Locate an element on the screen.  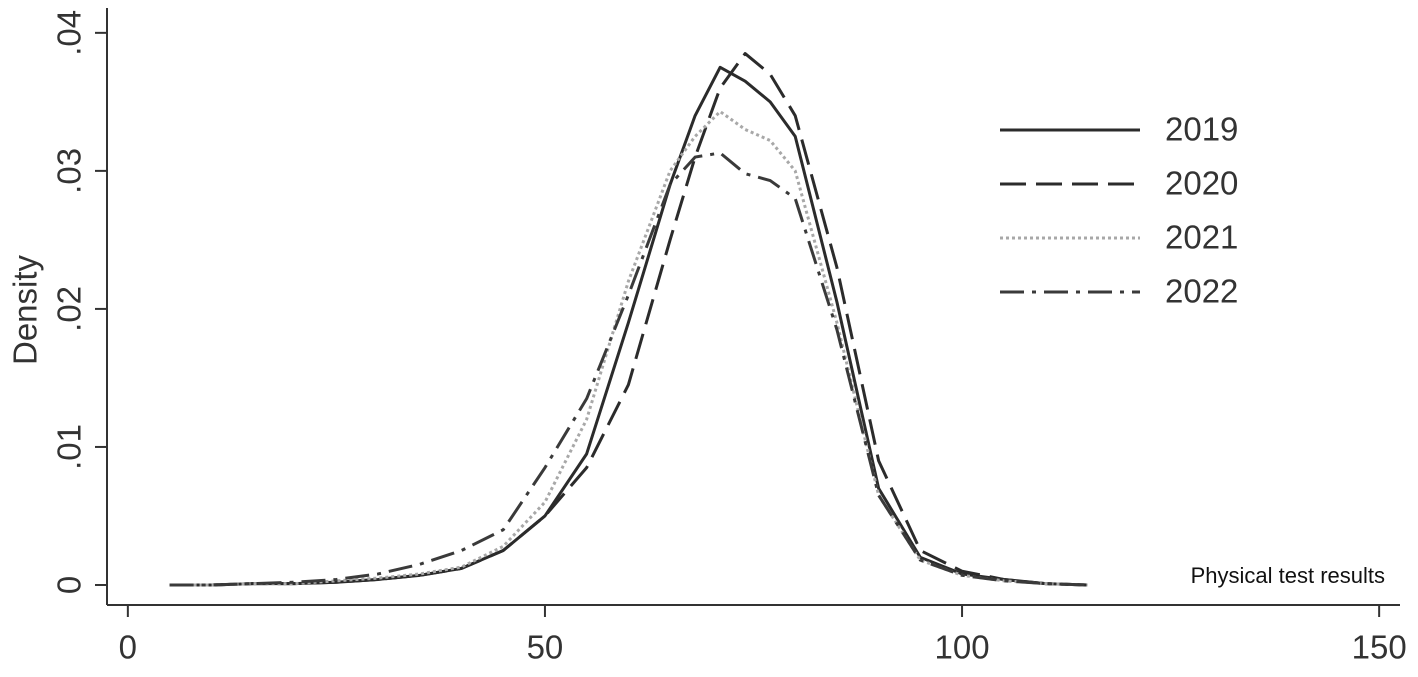
y-axis-label: Density is located at coordinates (25, 309).